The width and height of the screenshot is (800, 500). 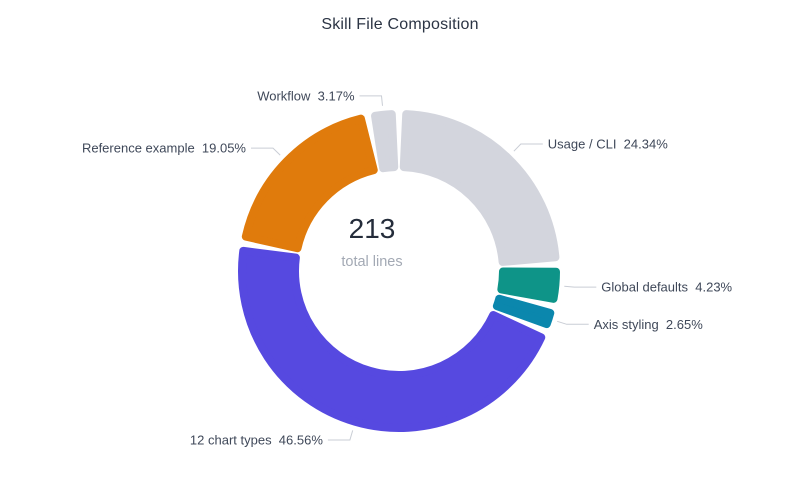 What do you see at coordinates (608, 144) in the screenshot?
I see `slice-label-usage-cli: Usage / CLI 24.34%` at bounding box center [608, 144].